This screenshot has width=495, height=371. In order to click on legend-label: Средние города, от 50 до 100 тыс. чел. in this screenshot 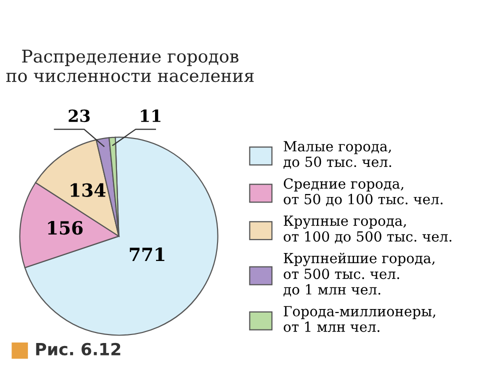, I will do `click(363, 192)`.